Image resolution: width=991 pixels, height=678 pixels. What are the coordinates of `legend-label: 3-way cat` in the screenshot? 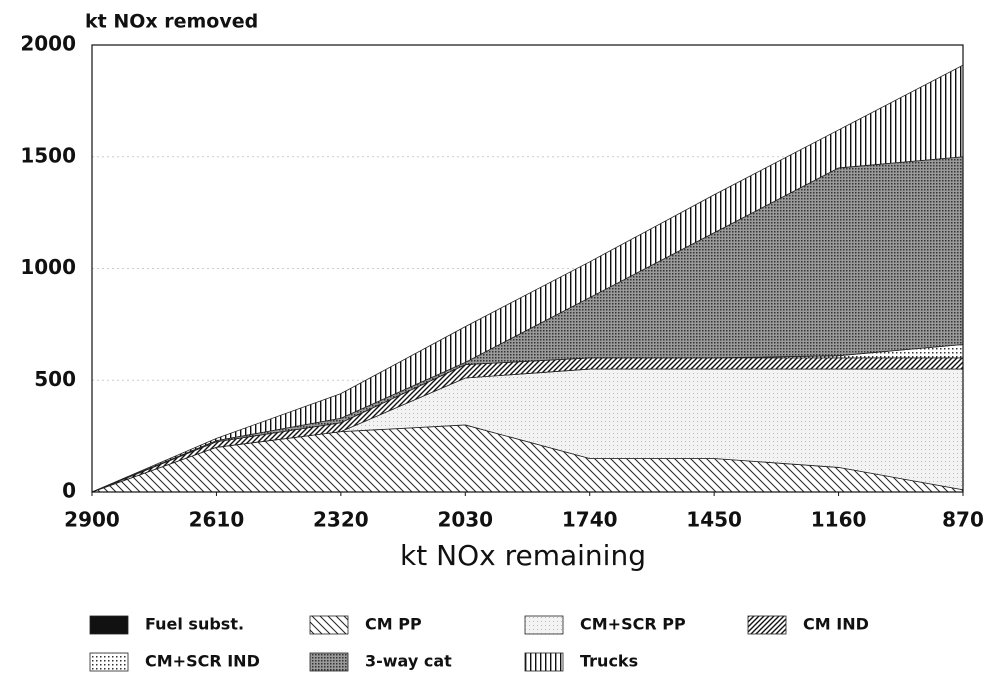 It's located at (408, 661).